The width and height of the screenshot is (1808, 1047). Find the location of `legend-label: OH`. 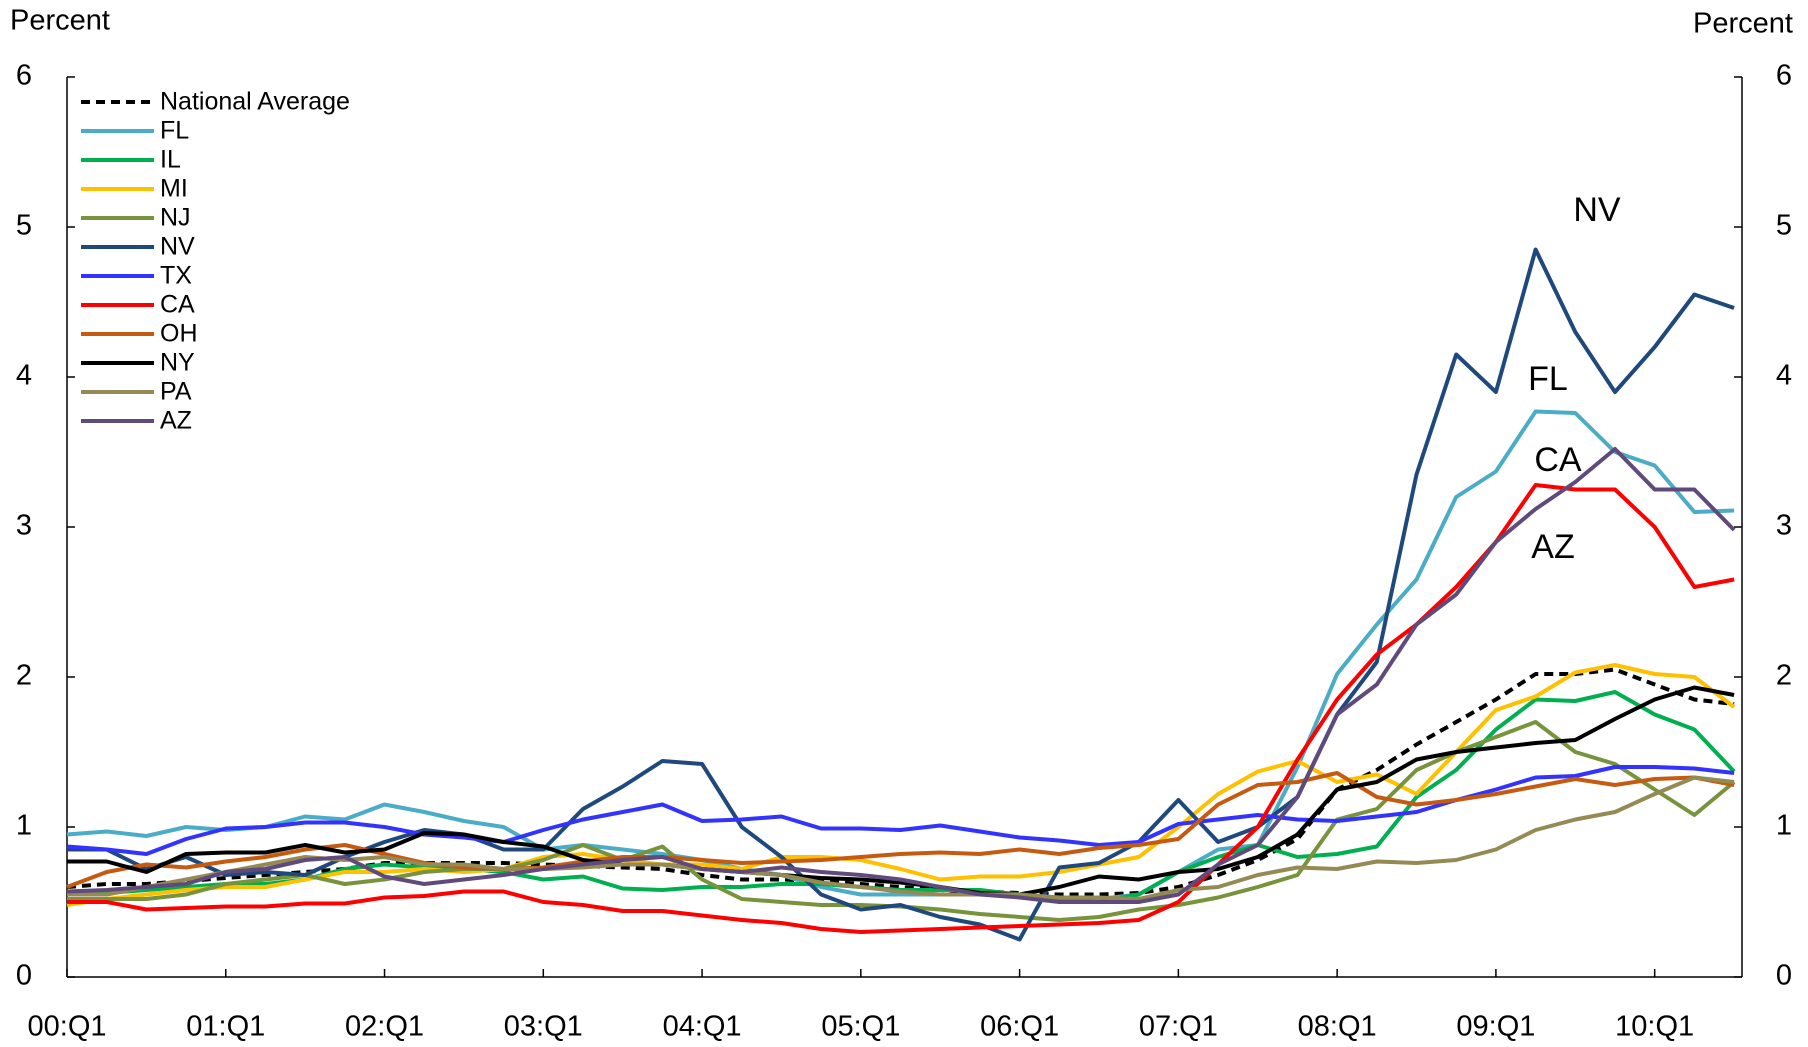

legend-label: OH is located at coordinates (179, 334).